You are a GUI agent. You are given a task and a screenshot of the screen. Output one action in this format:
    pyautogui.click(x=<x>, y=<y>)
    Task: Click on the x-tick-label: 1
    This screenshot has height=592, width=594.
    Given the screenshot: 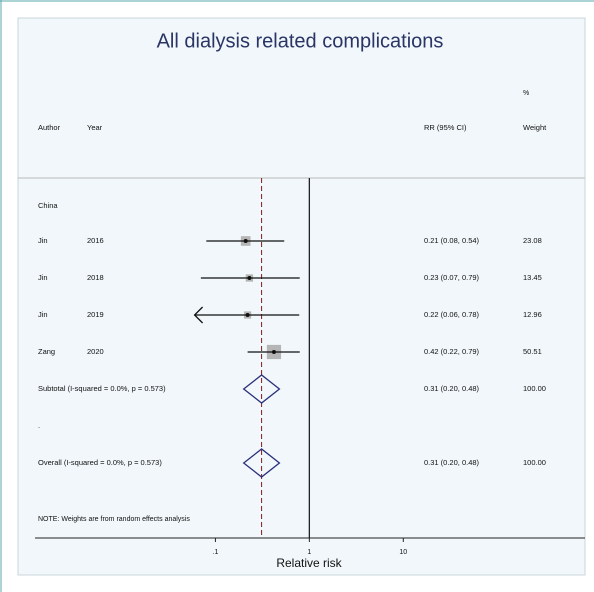 What is the action you would take?
    pyautogui.click(x=309, y=552)
    